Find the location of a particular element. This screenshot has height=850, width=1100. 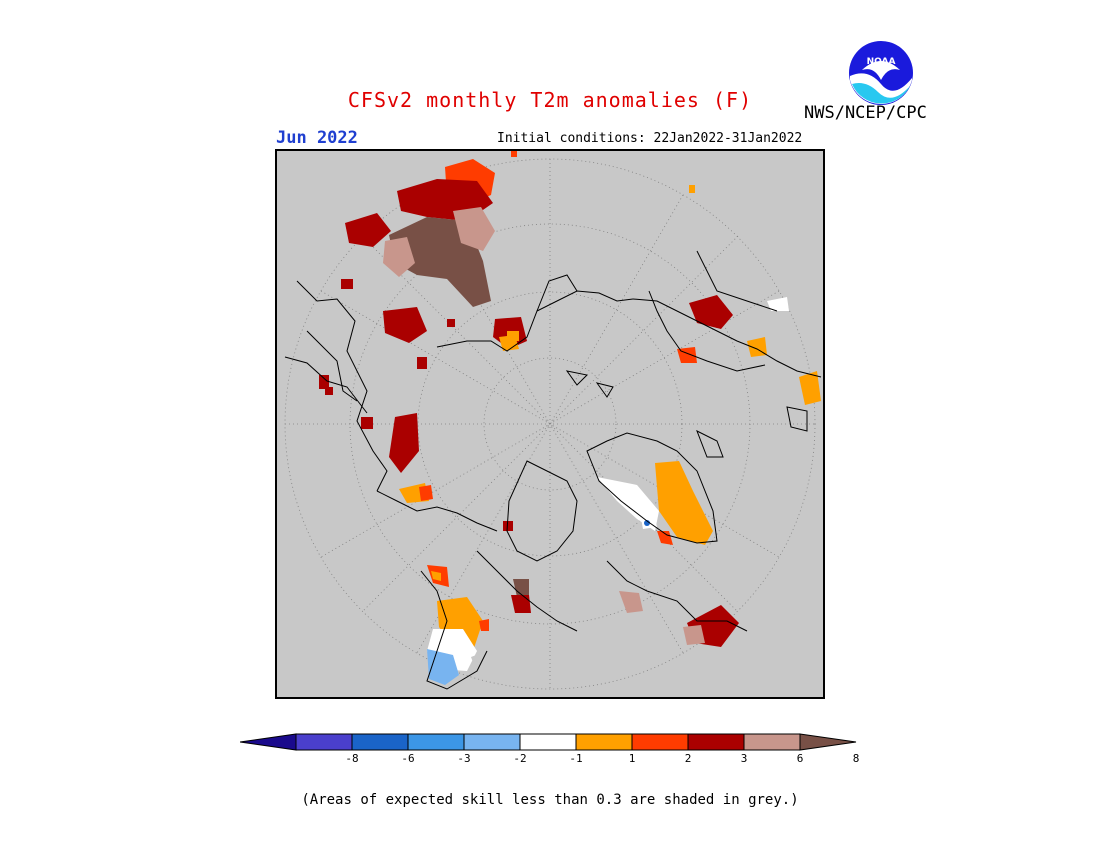

svg-text: NOAA is located at coordinates (881, 62).